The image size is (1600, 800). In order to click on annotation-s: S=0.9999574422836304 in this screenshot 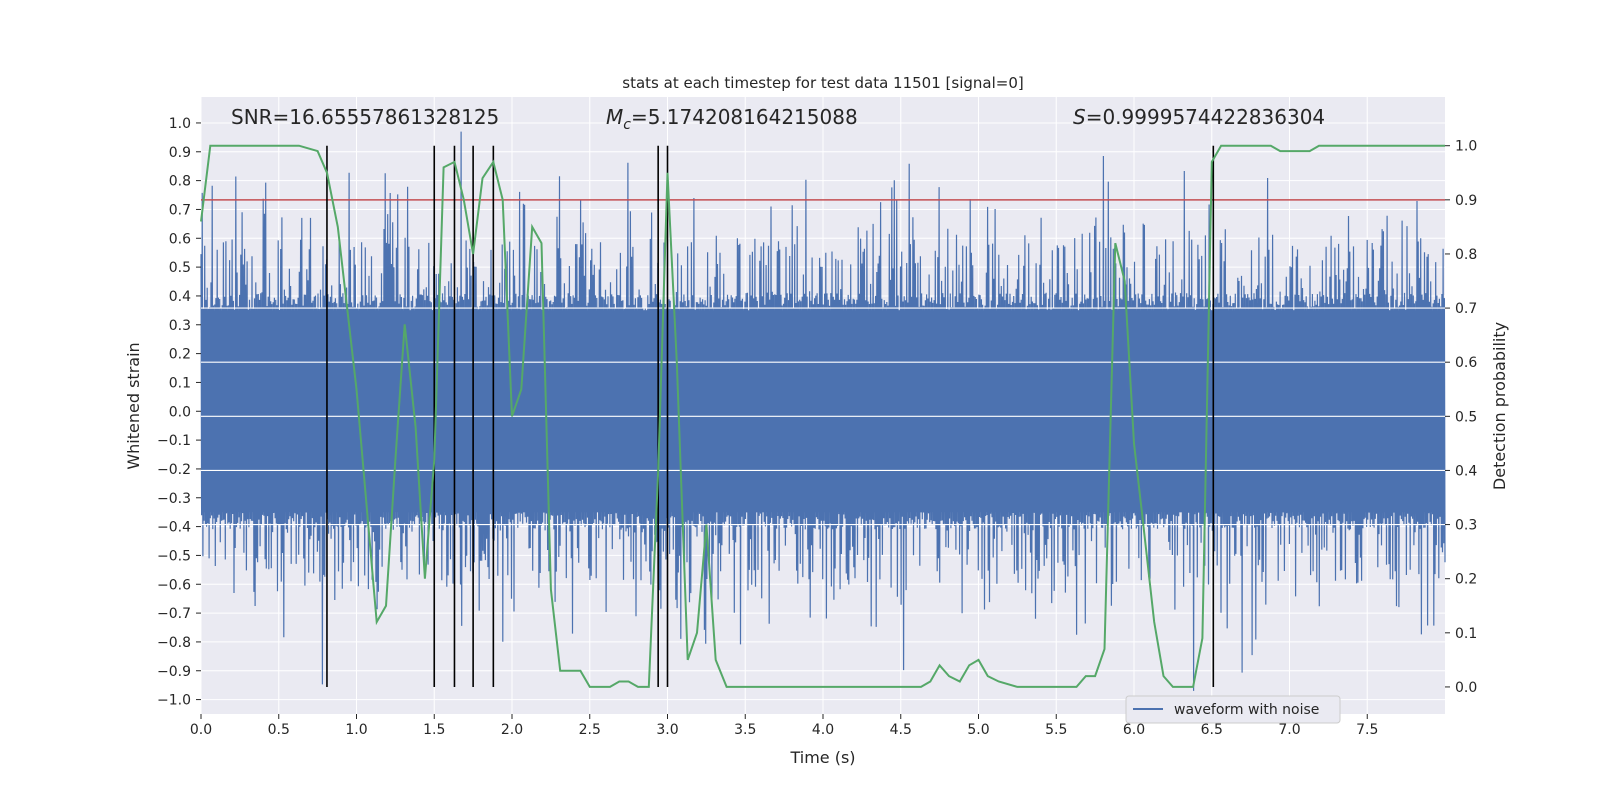, I will do `click(1199, 117)`.